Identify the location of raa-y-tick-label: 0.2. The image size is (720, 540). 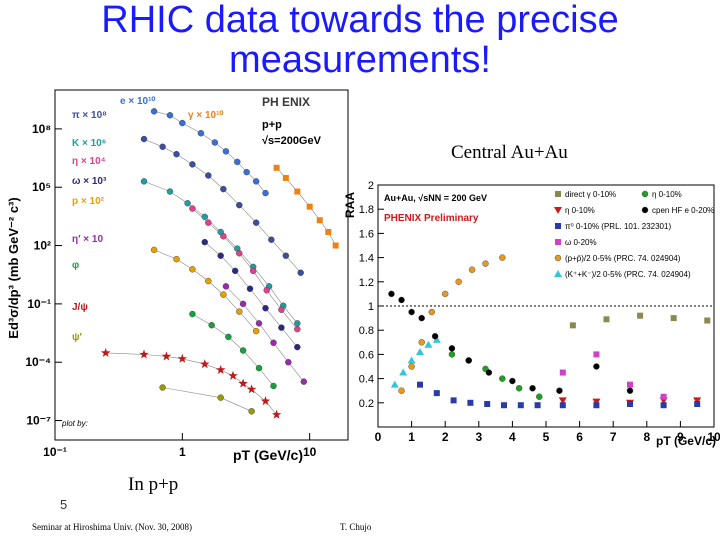
(366, 404).